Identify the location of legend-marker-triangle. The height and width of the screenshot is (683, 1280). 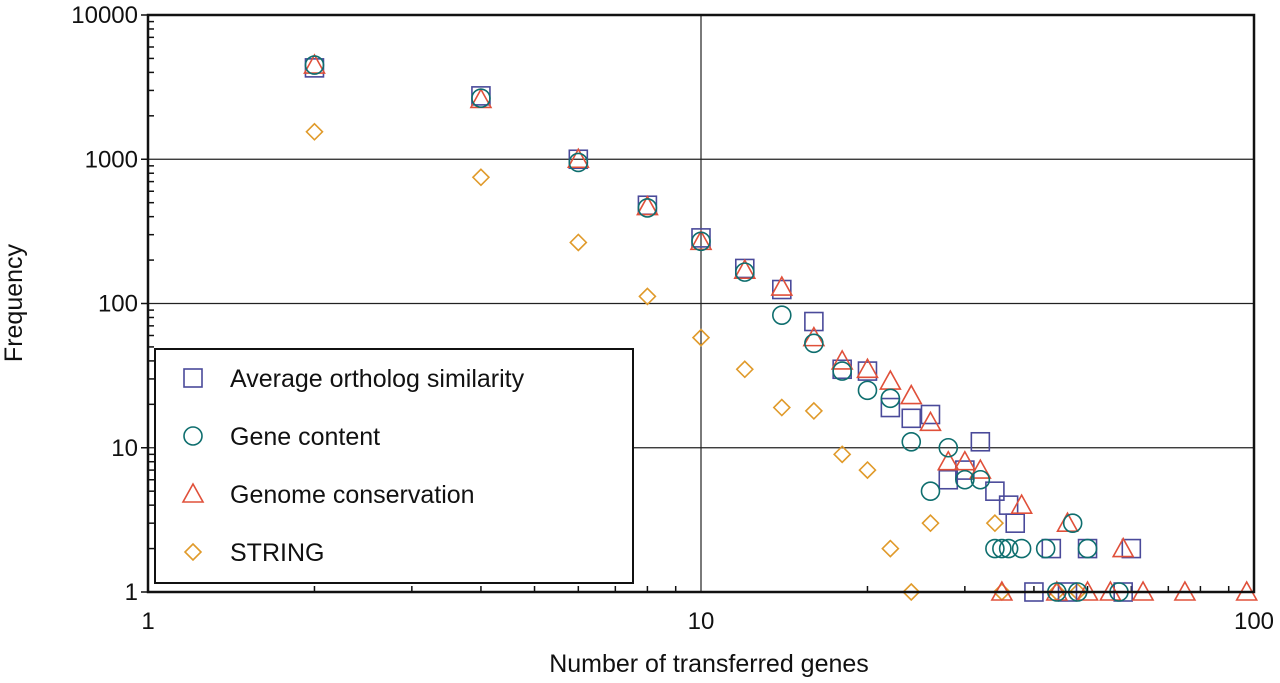
(193, 492).